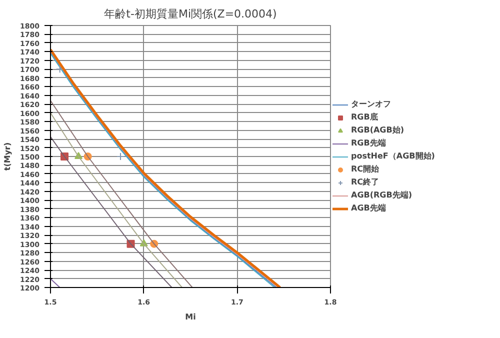 This screenshot has width=500, height=338. Describe the element at coordinates (368, 143) in the screenshot. I see `legend-label: RGB先端` at that location.